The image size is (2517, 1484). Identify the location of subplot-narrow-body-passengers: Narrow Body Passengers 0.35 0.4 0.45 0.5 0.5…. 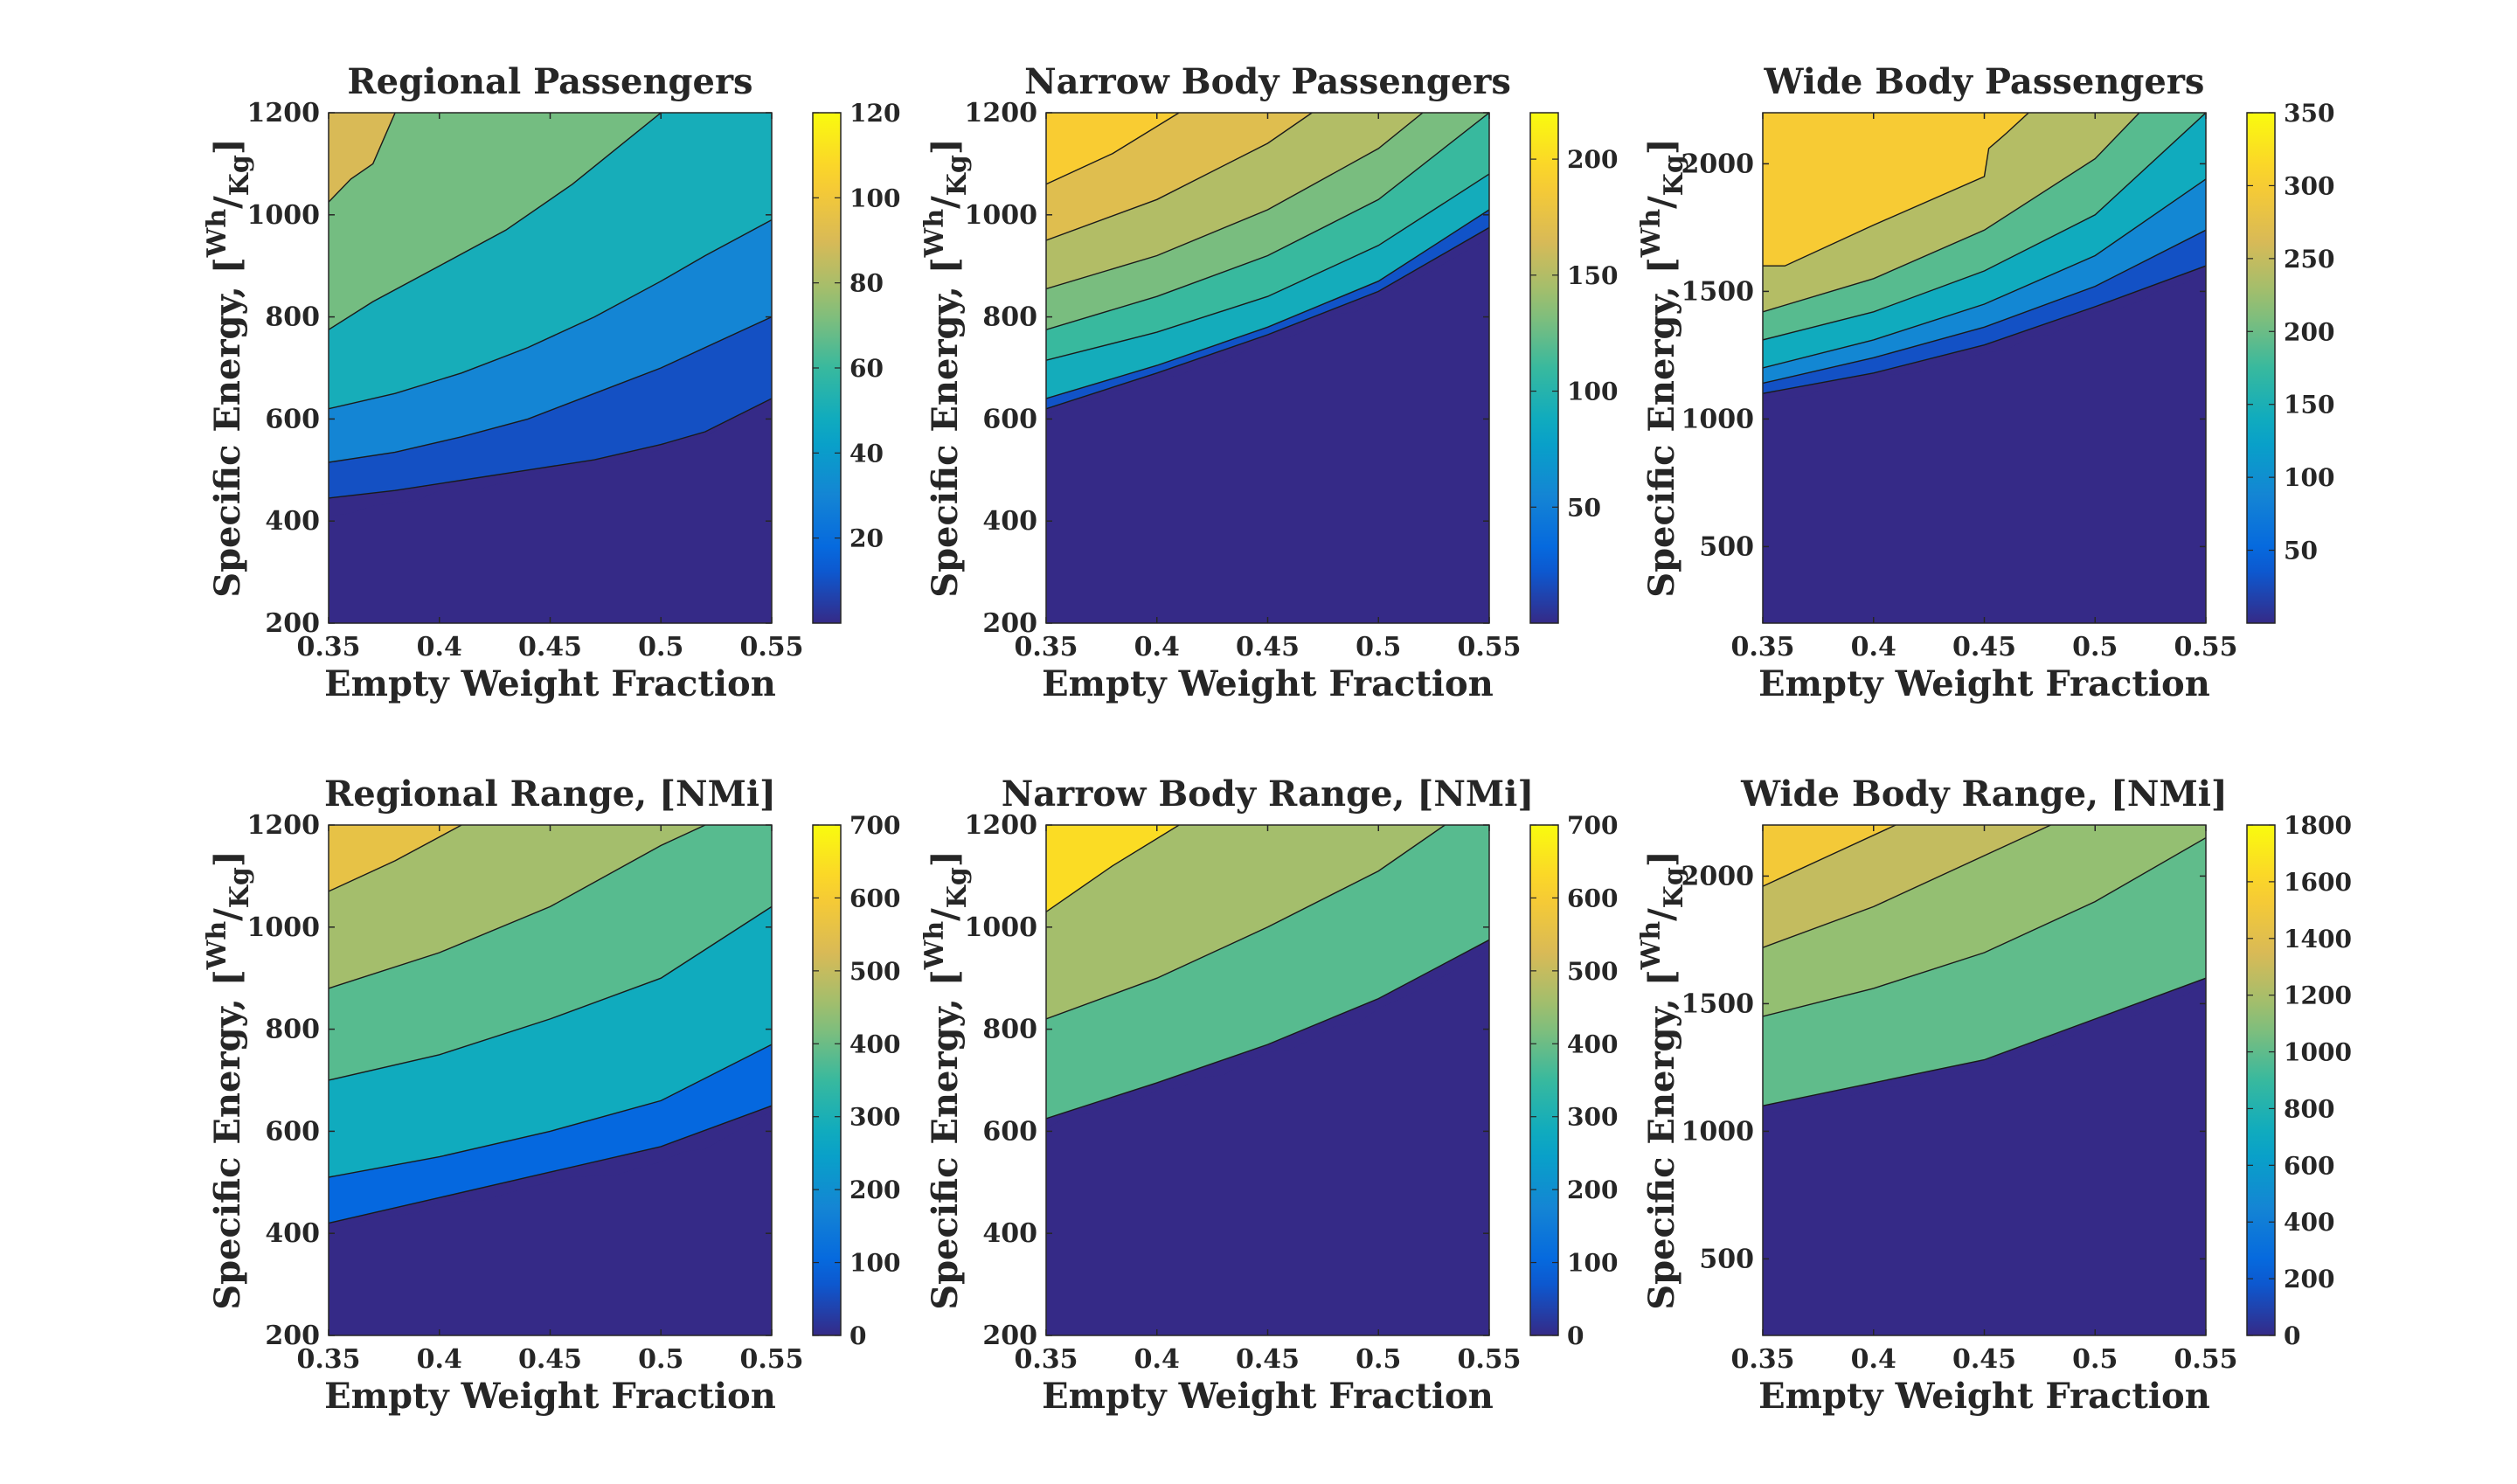
(1268, 382).